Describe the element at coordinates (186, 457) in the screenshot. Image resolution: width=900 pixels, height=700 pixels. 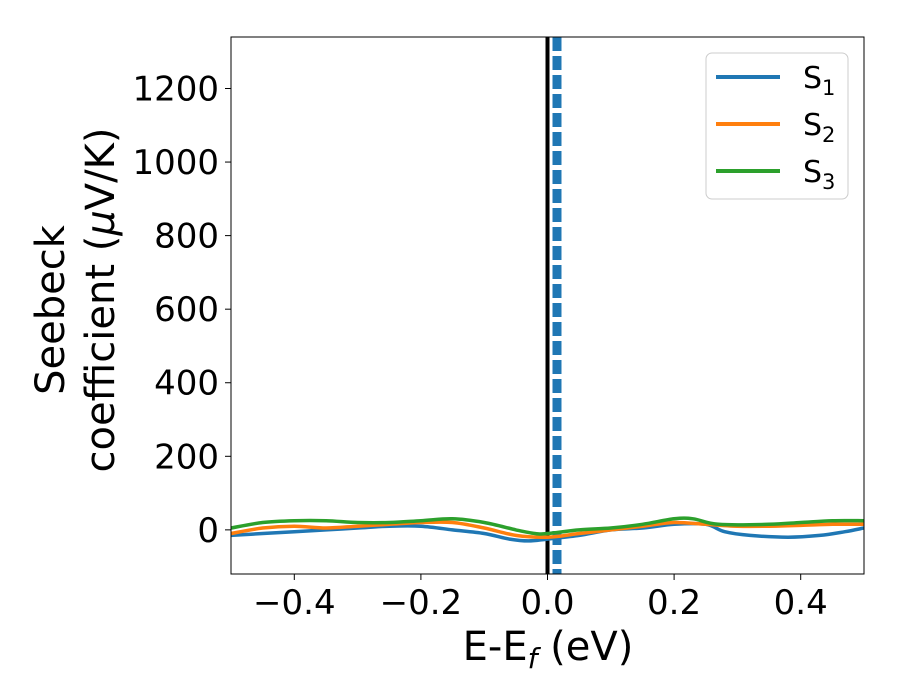
I see `y-tick-label: 200` at that location.